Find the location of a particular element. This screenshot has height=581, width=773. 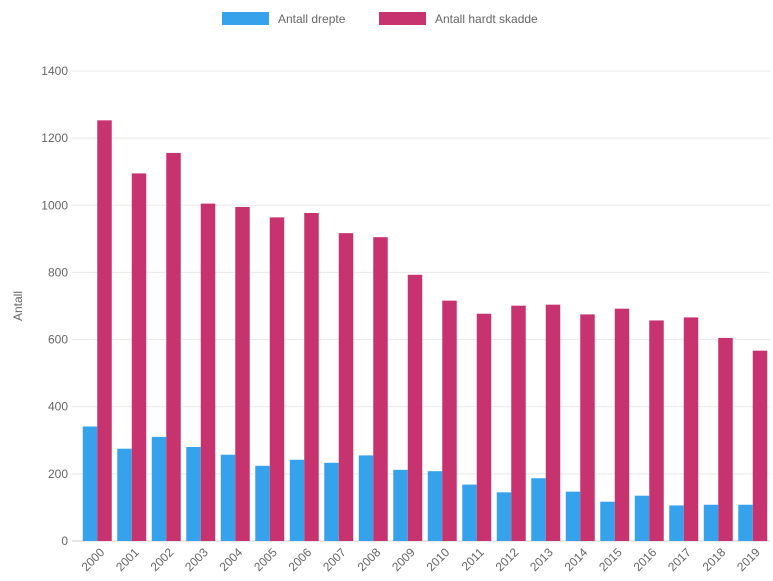

bar-hardt-skadde-2012 is located at coordinates (518, 423).